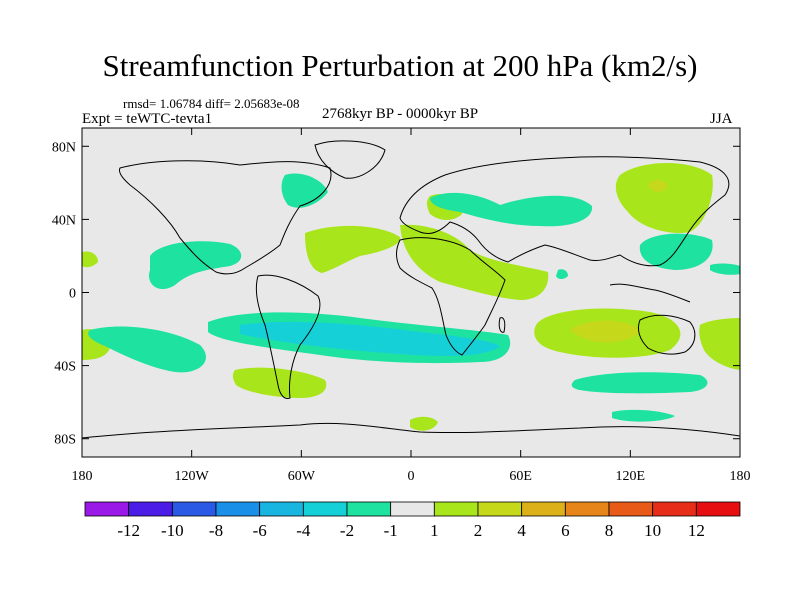 The width and height of the screenshot is (800, 600). Describe the element at coordinates (225, 217) in the screenshot. I see `coastline-north-america` at that location.